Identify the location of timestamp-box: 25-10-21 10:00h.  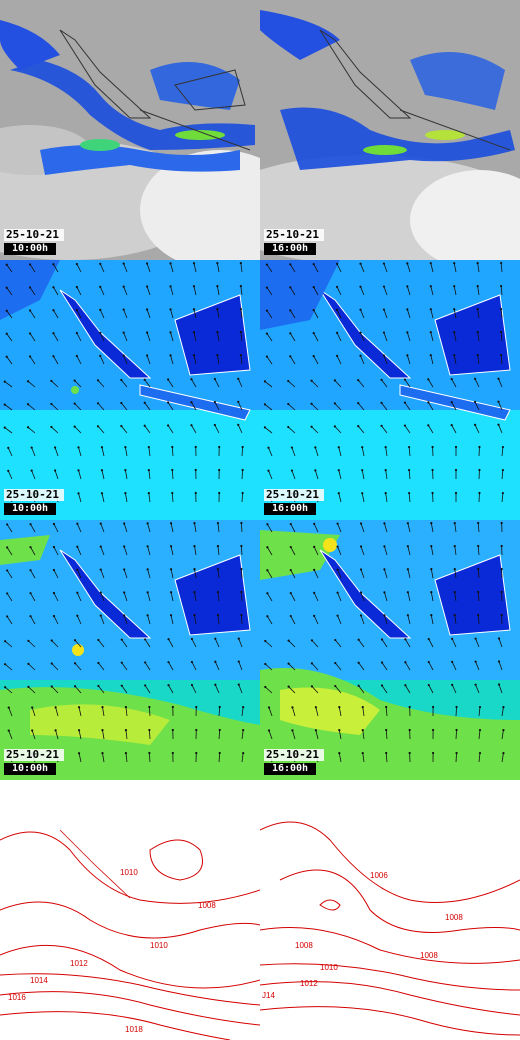
(34, 762).